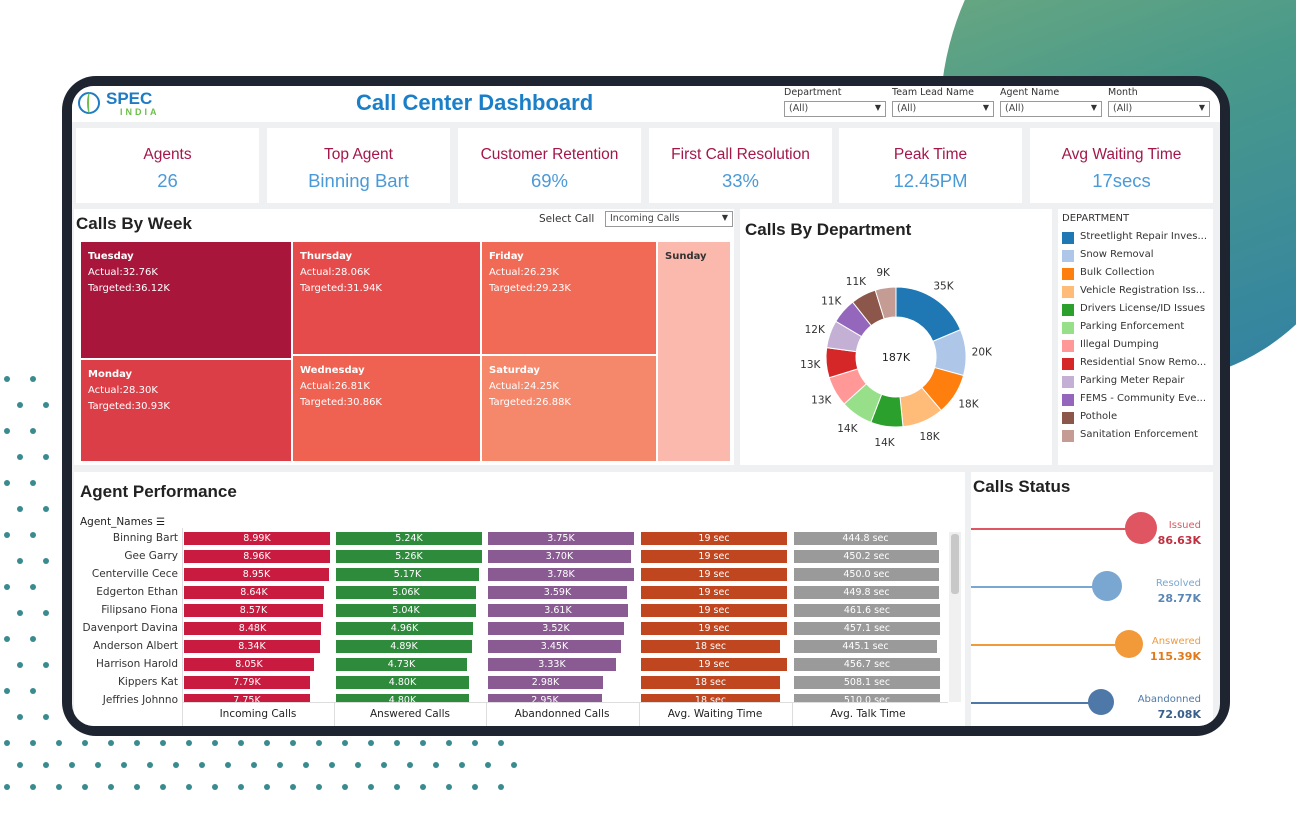  What do you see at coordinates (530, 288) in the screenshot?
I see `tile-target: Targeted:29.23K` at bounding box center [530, 288].